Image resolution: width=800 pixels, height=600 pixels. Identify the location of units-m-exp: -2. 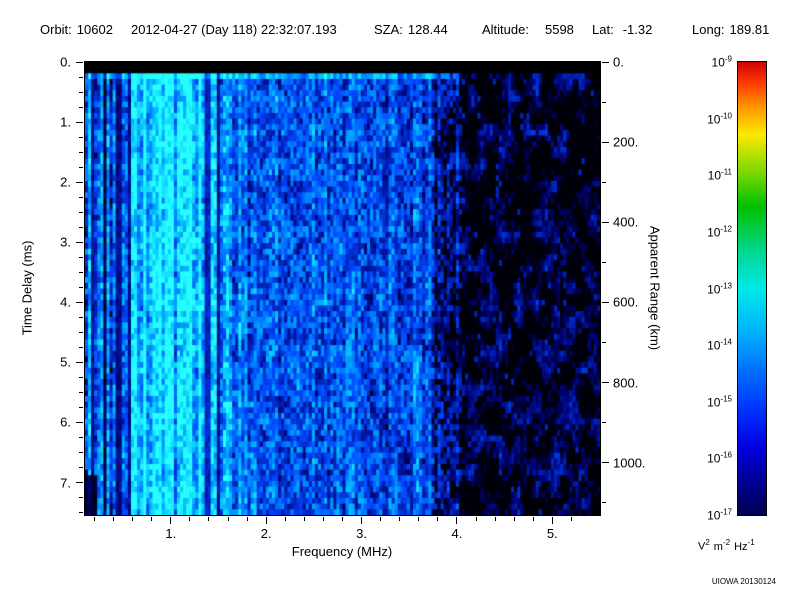
(726, 542).